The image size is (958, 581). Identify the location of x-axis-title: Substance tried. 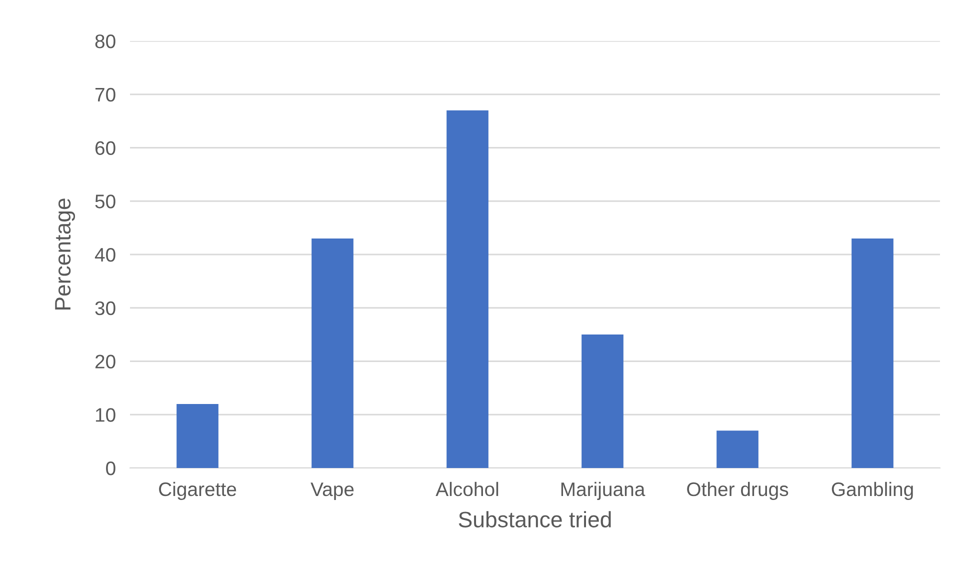
(534, 519).